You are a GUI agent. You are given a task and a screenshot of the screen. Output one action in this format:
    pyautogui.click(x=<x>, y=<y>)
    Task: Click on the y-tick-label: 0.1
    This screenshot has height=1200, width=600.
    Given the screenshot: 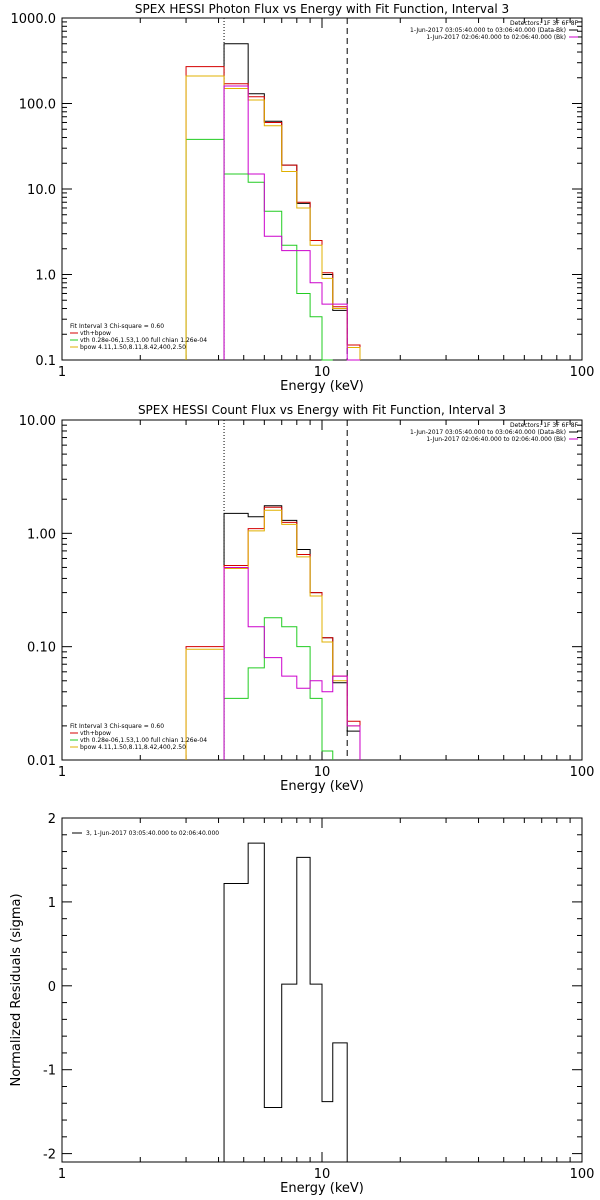 What is the action you would take?
    pyautogui.click(x=45, y=361)
    